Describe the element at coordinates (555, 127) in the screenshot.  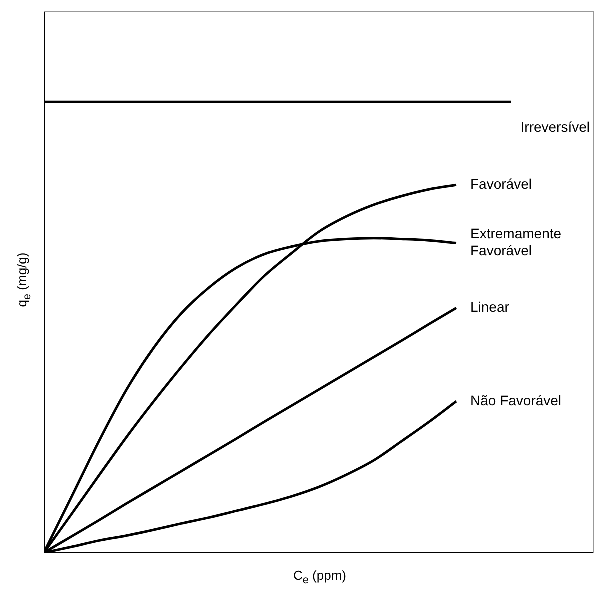
I see `series-label: Irreversível` at that location.